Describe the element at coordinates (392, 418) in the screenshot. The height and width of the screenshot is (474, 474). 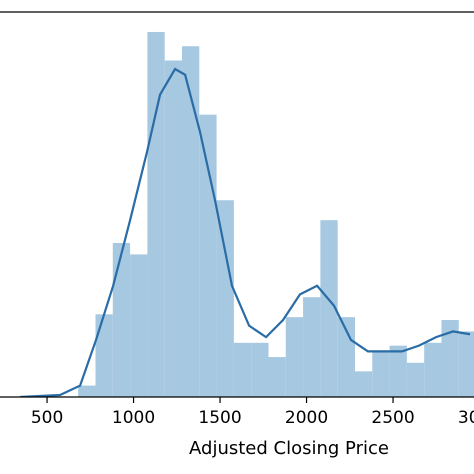
I see `x-tick-label: 2500` at that location.